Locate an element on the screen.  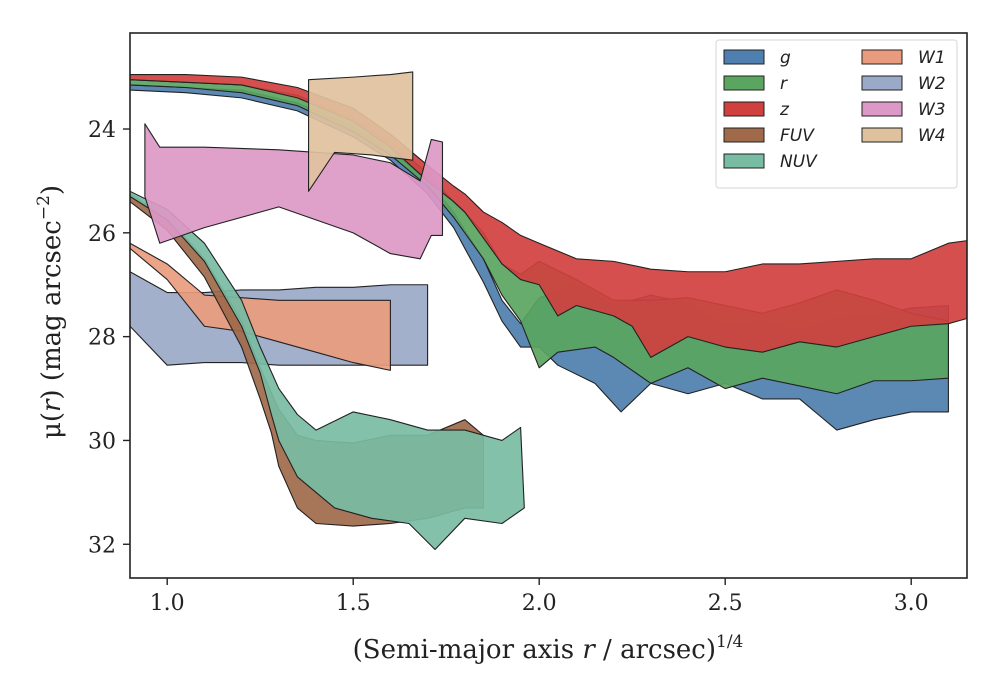
legend-label-g: g is located at coordinates (785, 58).